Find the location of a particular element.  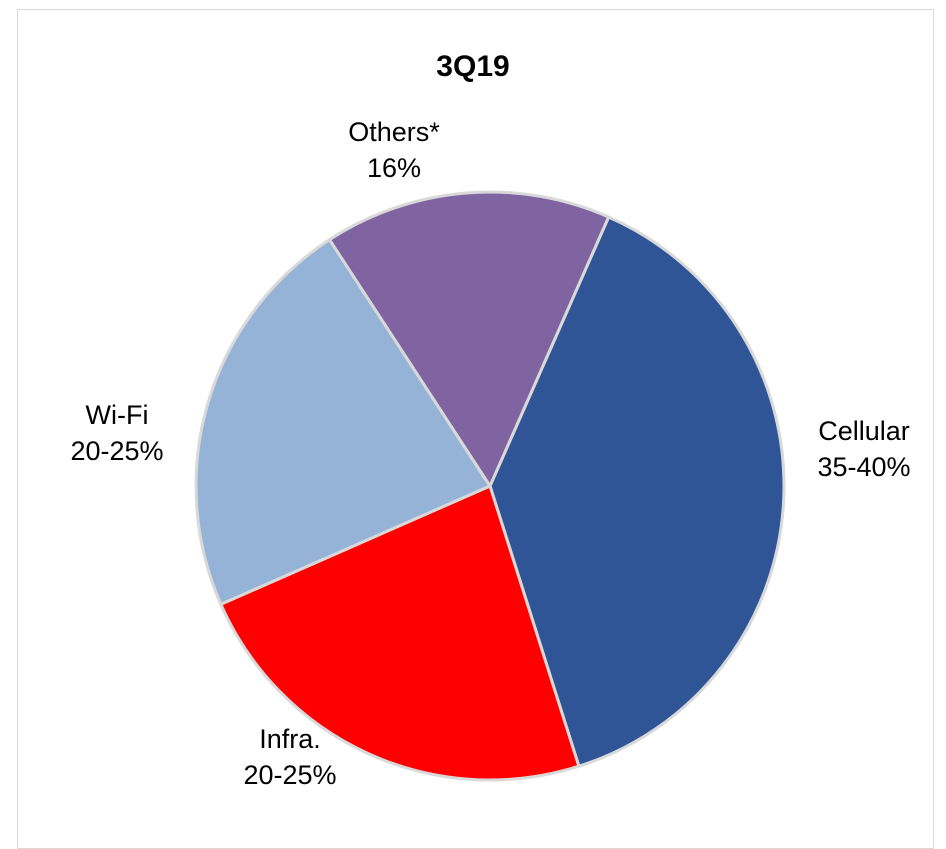

slice-category-label: Wi-Fi is located at coordinates (117, 415).